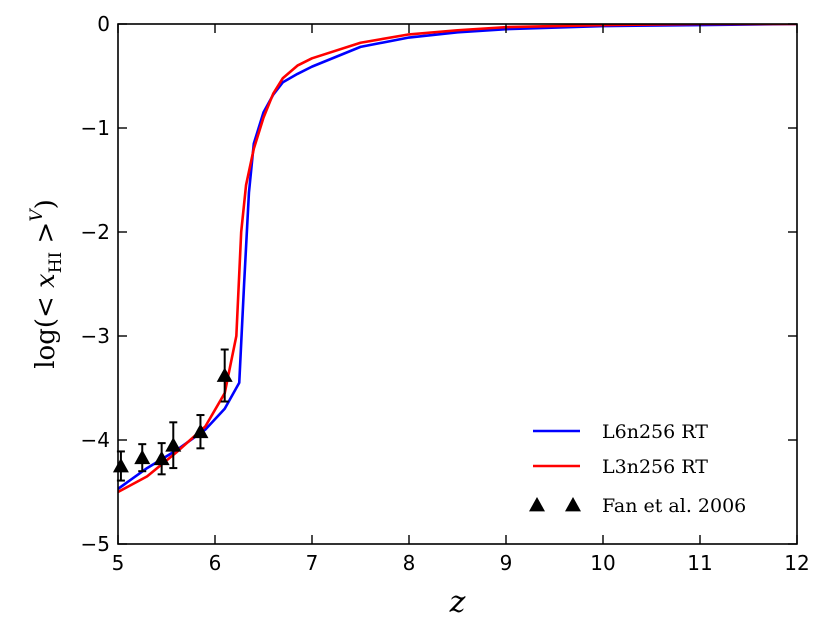  Describe the element at coordinates (699, 563) in the screenshot. I see `x-tick-label-6: 11` at that location.